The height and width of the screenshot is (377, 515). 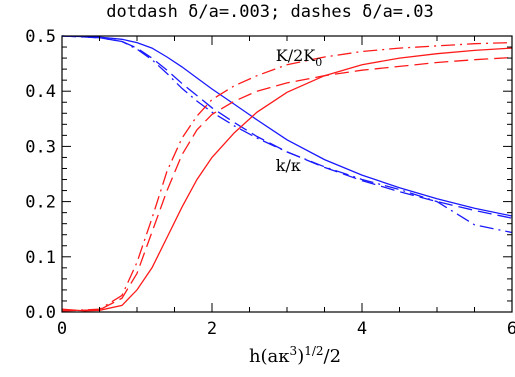 I want to click on y-tick-label: 0.2, so click(x=40, y=203).